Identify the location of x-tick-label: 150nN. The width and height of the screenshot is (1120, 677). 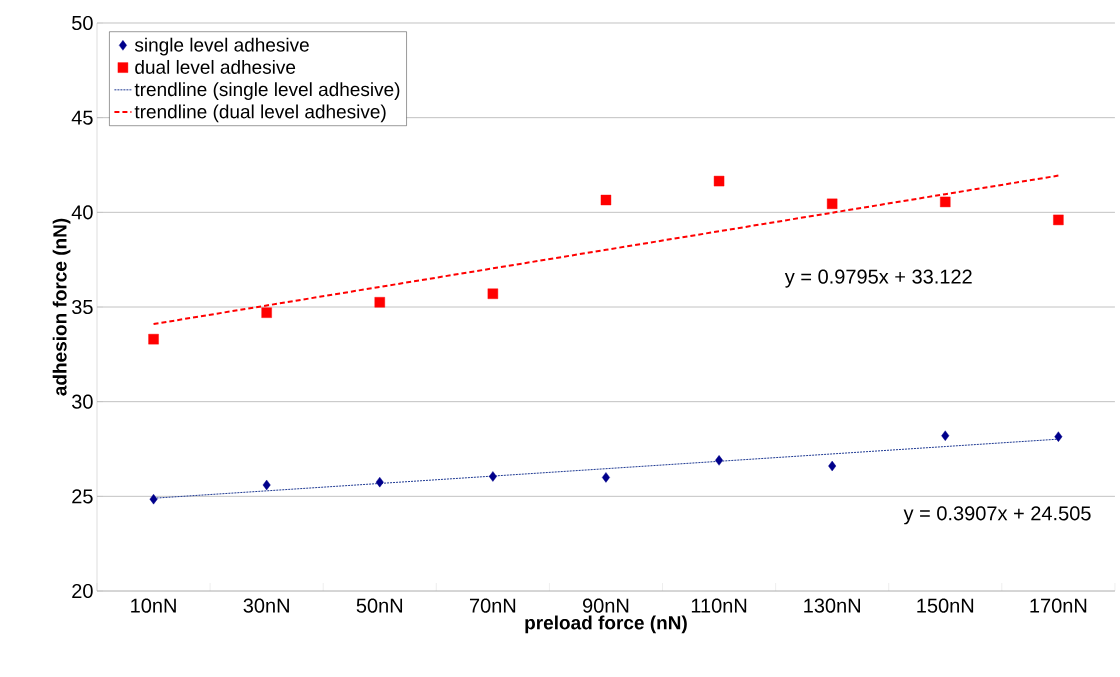
(945, 605).